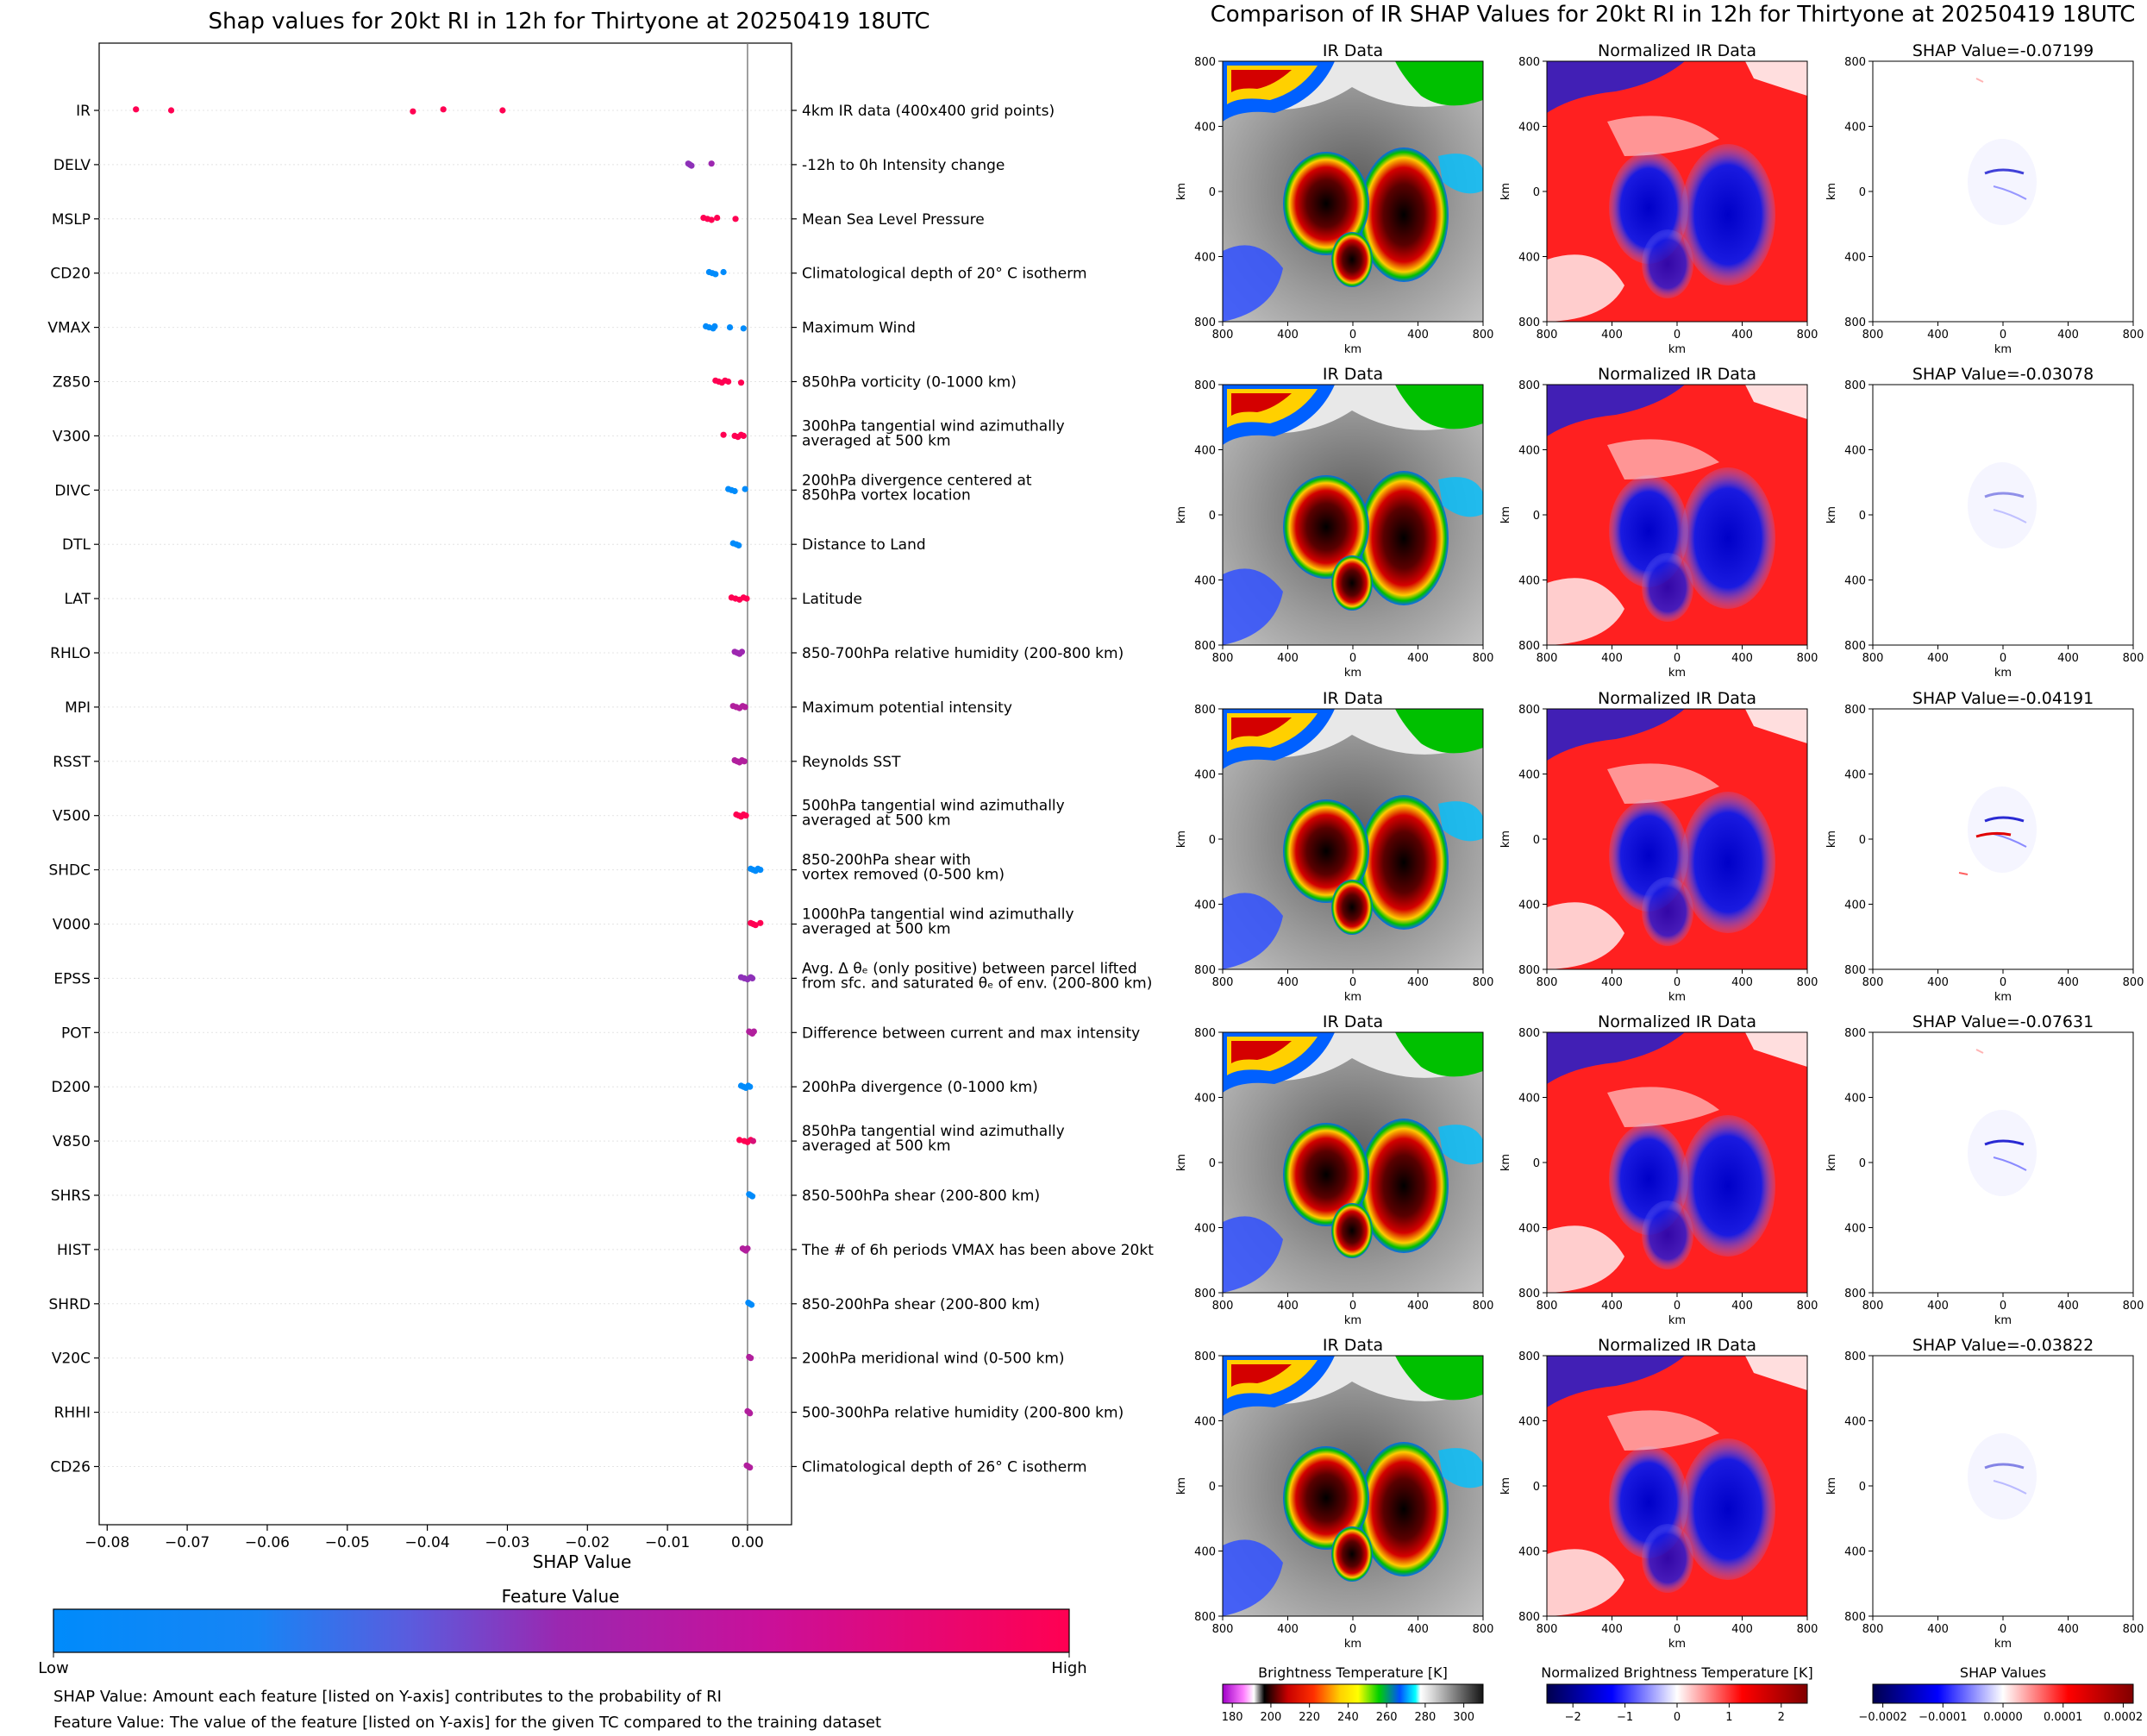 The image size is (2147, 1736). Describe the element at coordinates (760, 870) in the screenshot. I see `point-shdc` at that location.